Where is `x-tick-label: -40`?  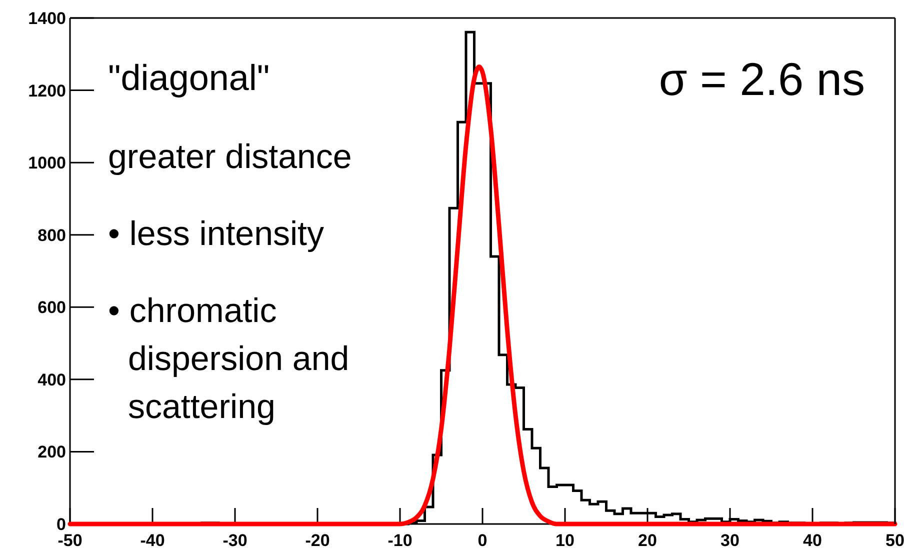
x-tick-label: -40 is located at coordinates (152, 540).